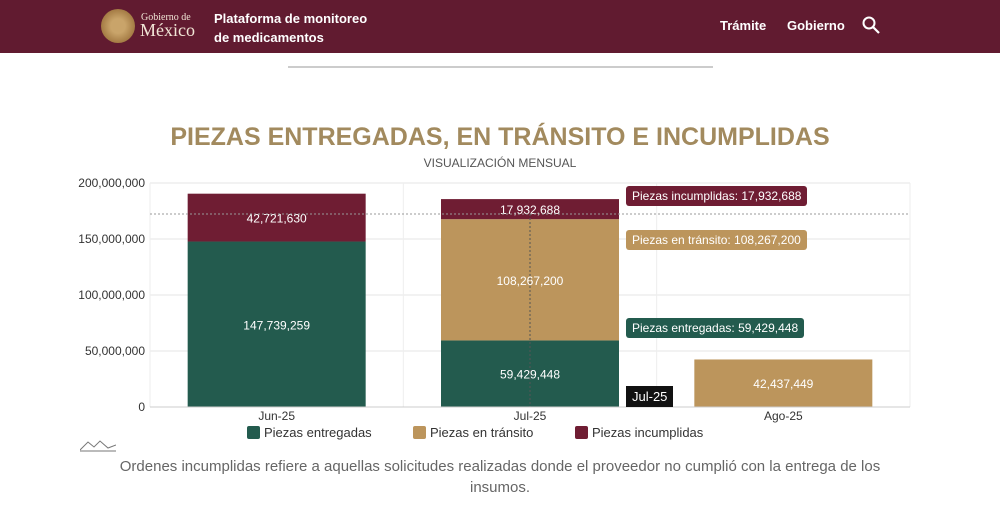 The width and height of the screenshot is (1000, 510). I want to click on logo-text-bottom: México, so click(167, 30).